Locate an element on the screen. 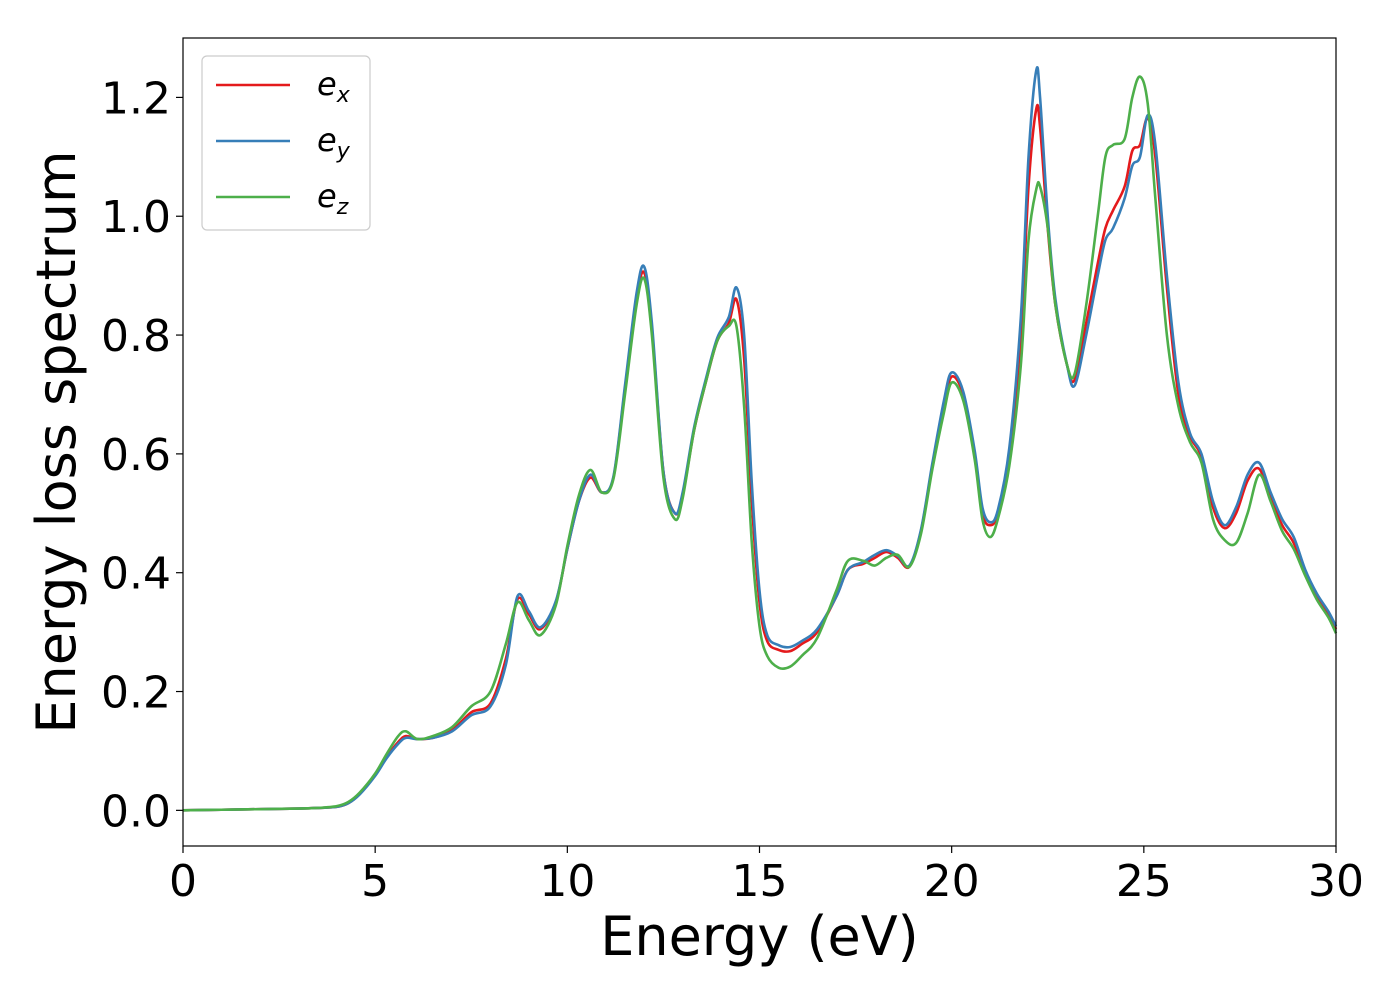 The image size is (1400, 1000). x-tick-label: 30 is located at coordinates (1336, 881).